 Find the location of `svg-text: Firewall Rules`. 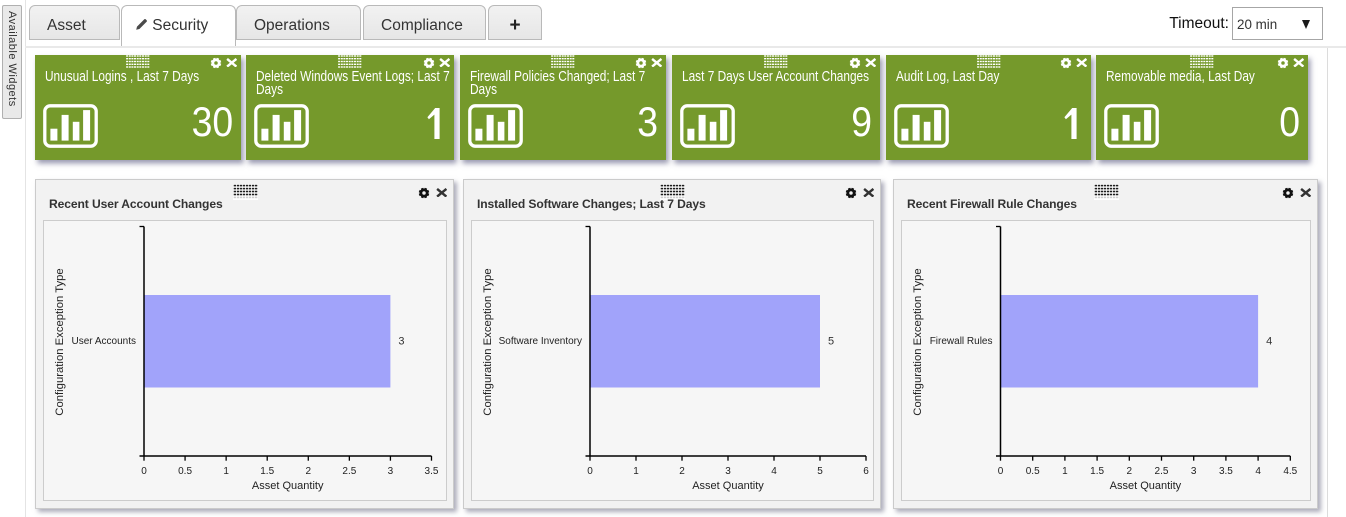

svg-text: Firewall Rules is located at coordinates (961, 341).